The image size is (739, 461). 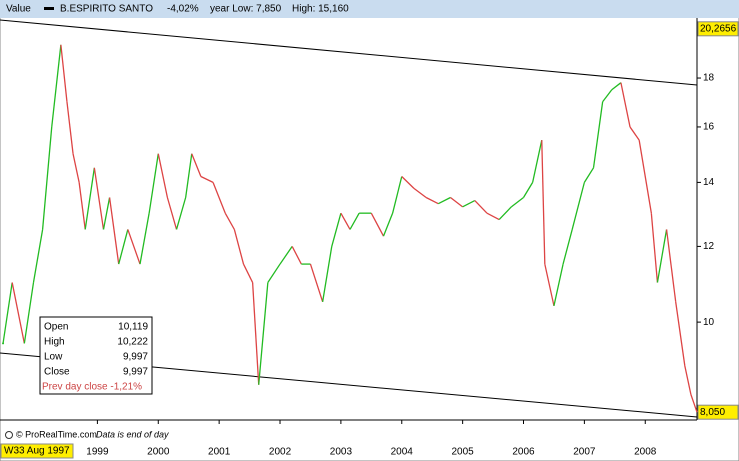 What do you see at coordinates (369, 9) in the screenshot?
I see `header-bar` at bounding box center [369, 9].